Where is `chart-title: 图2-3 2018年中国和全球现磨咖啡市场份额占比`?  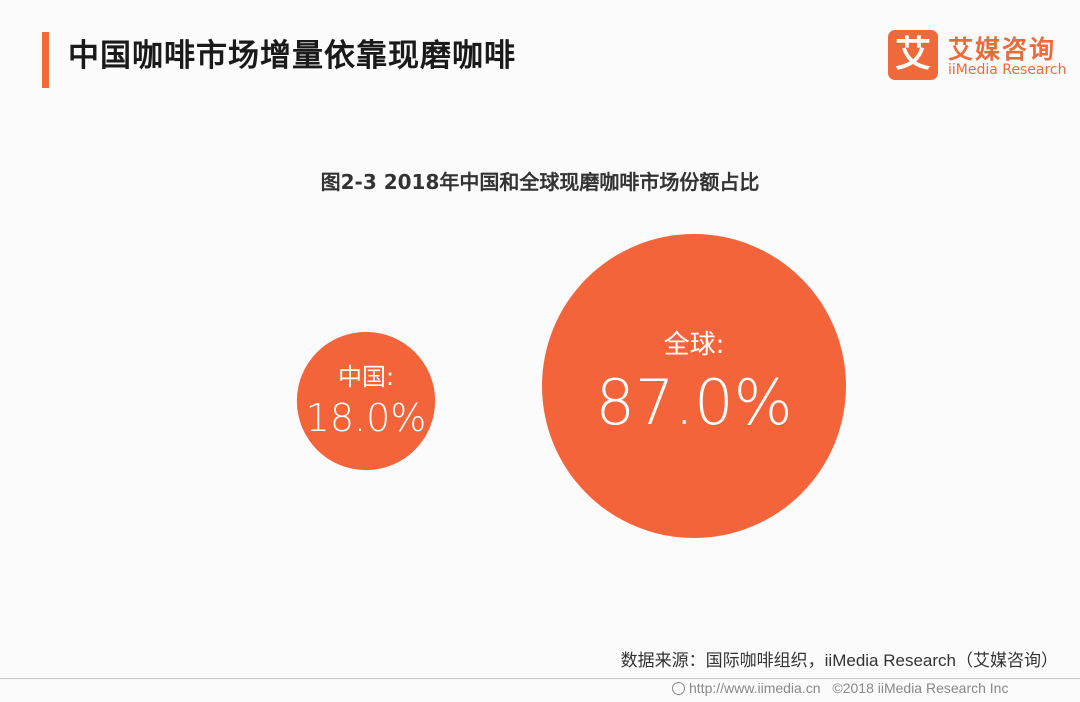 chart-title: 图2-3 2018年中国和全球现磨咖啡市场份额占比 is located at coordinates (540, 182).